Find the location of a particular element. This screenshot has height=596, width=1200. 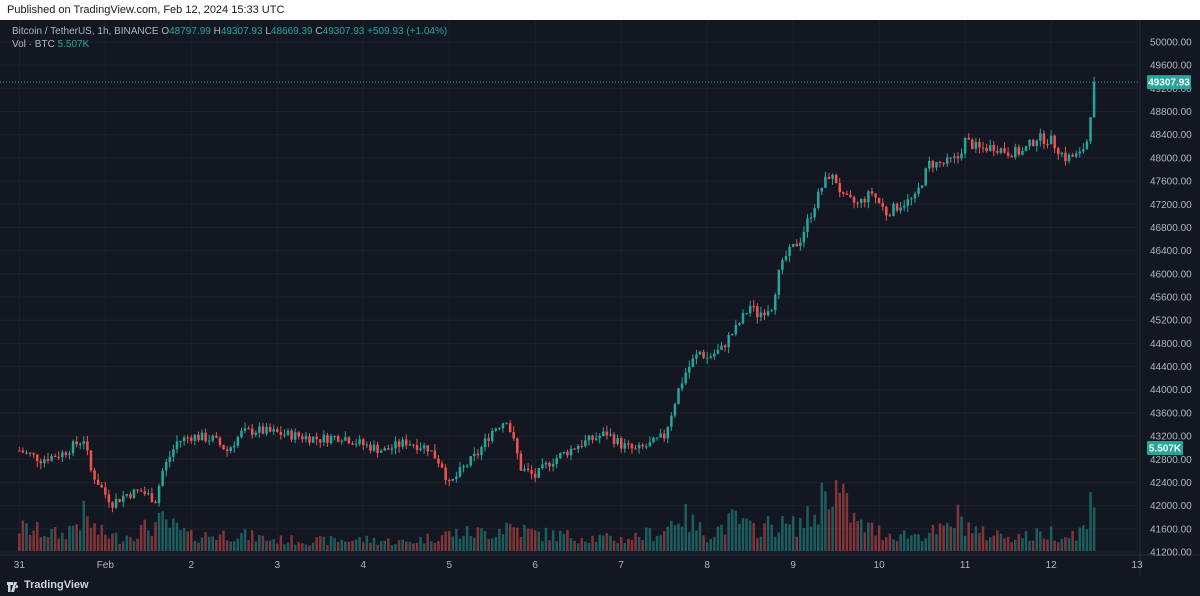

footer-bar is located at coordinates (600, 586).